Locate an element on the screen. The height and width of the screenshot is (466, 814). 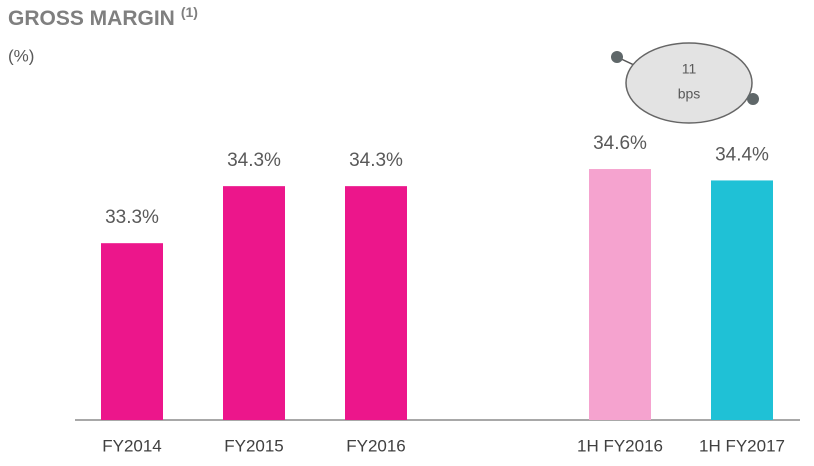
x-tick-label: FY2014 is located at coordinates (132, 445).